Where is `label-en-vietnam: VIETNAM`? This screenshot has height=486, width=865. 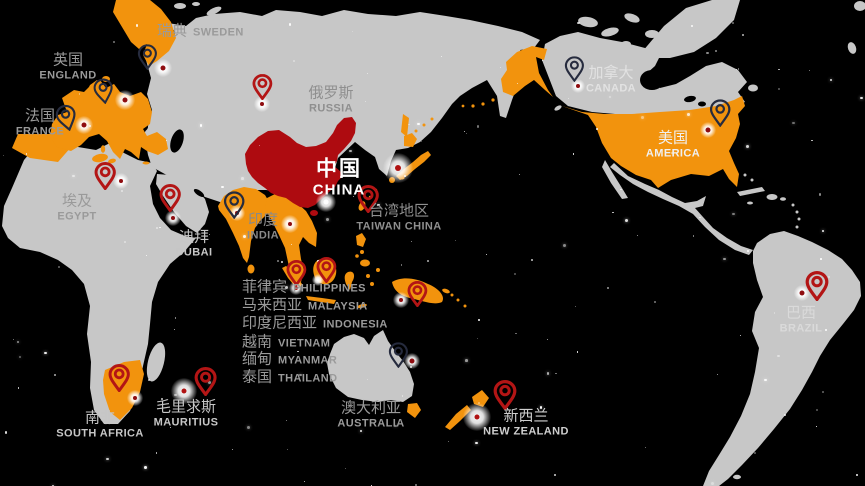
label-en-vietnam: VIETNAM is located at coordinates (304, 343).